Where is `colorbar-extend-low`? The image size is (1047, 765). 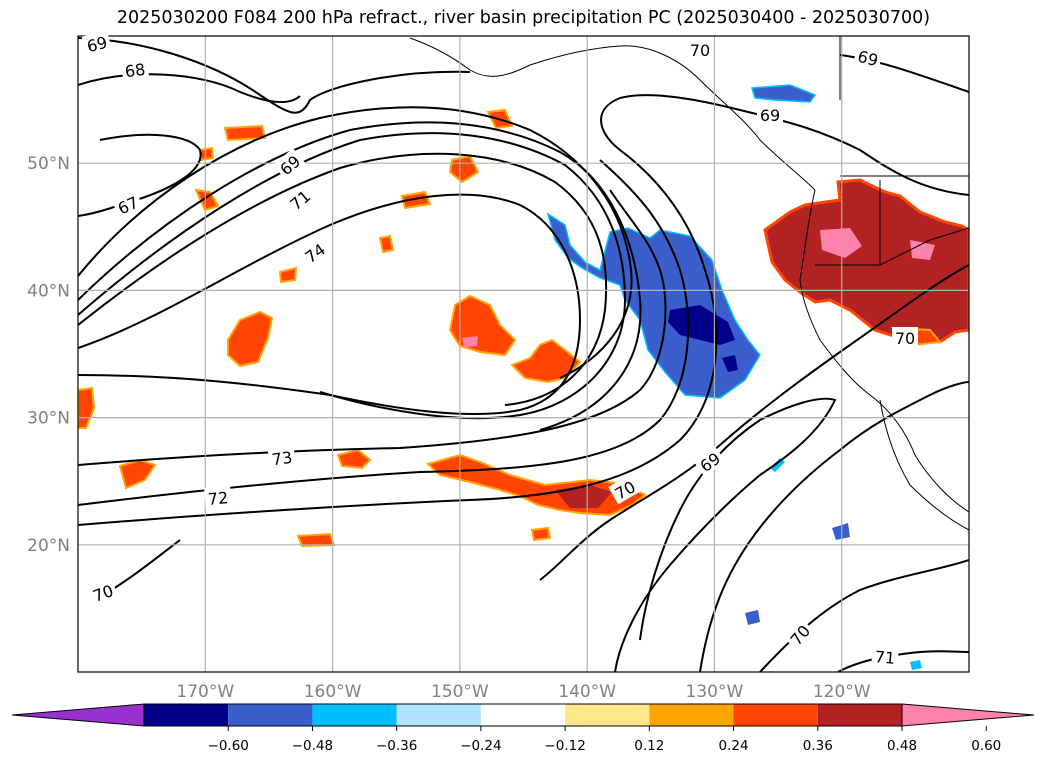
colorbar-extend-low is located at coordinates (78, 715).